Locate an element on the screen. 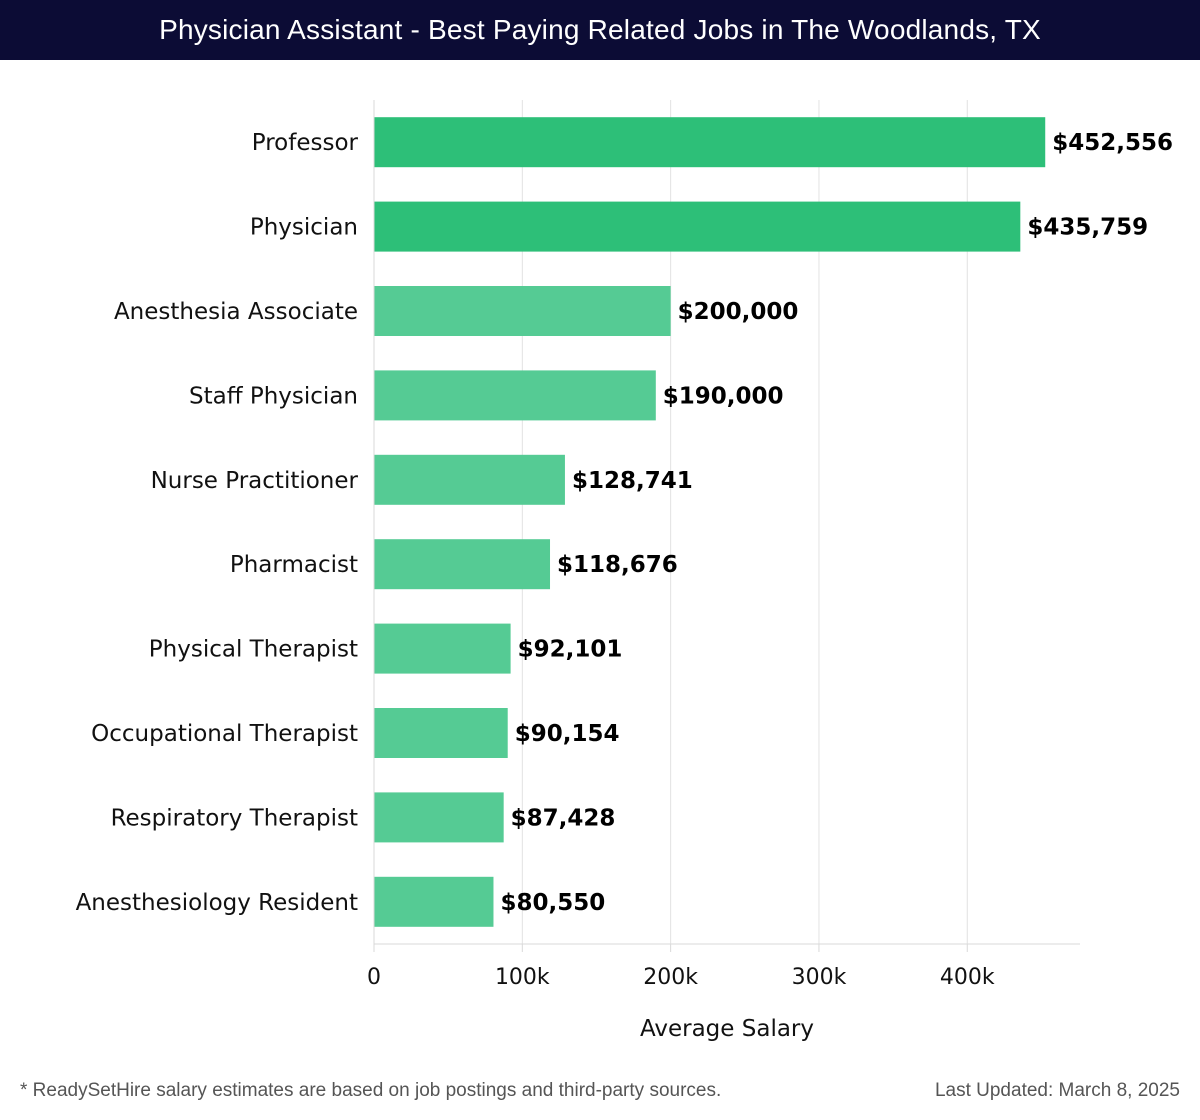 The image size is (1200, 1120). value-label: $92,101 is located at coordinates (570, 650).